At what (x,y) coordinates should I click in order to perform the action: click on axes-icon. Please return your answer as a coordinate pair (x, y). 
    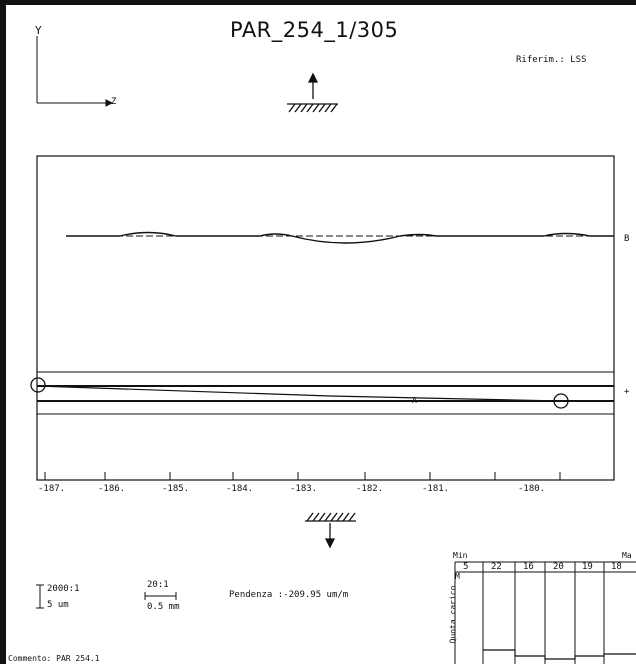
    Looking at the image, I should click on (75, 71).